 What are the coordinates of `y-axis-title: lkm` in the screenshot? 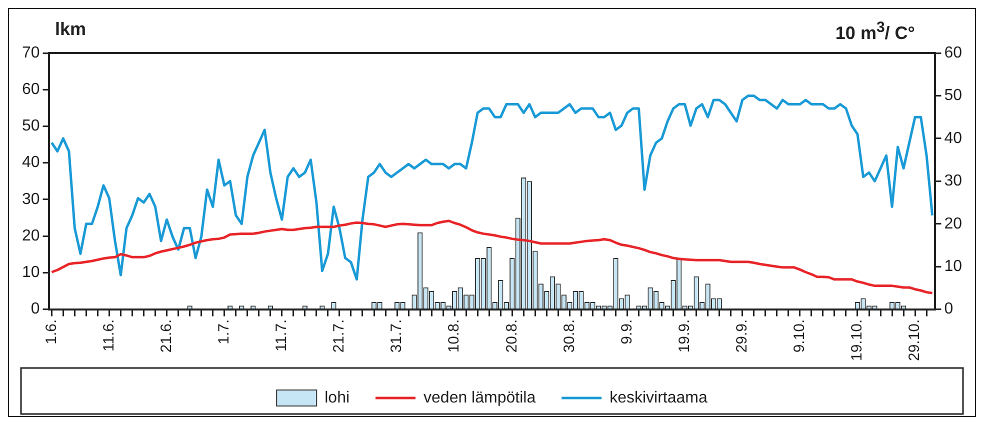 It's located at (70, 29).